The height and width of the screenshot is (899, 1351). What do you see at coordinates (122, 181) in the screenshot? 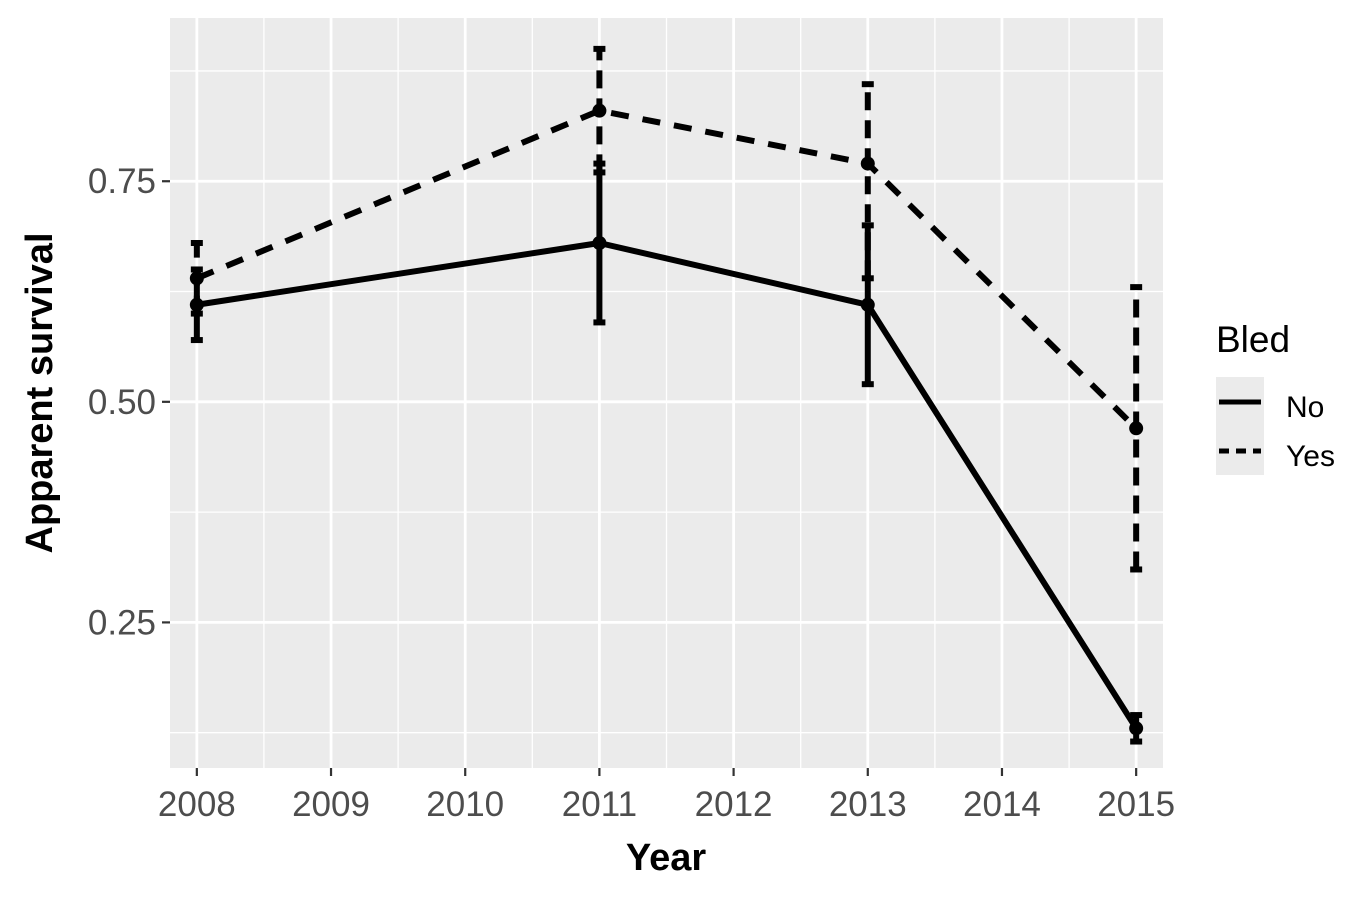
I see `y-tick-label: 0.75` at bounding box center [122, 181].